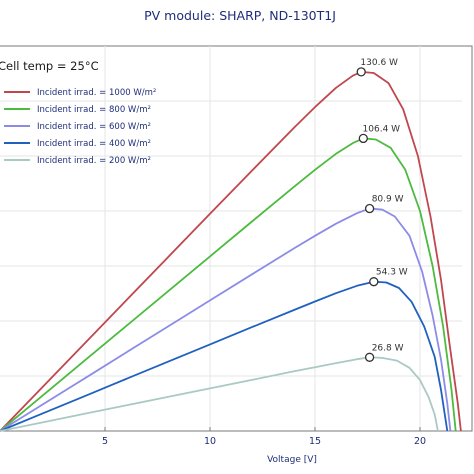 The width and height of the screenshot is (474, 474). Describe the element at coordinates (388, 200) in the screenshot. I see `peak-label-2: 80.9 W` at that location.